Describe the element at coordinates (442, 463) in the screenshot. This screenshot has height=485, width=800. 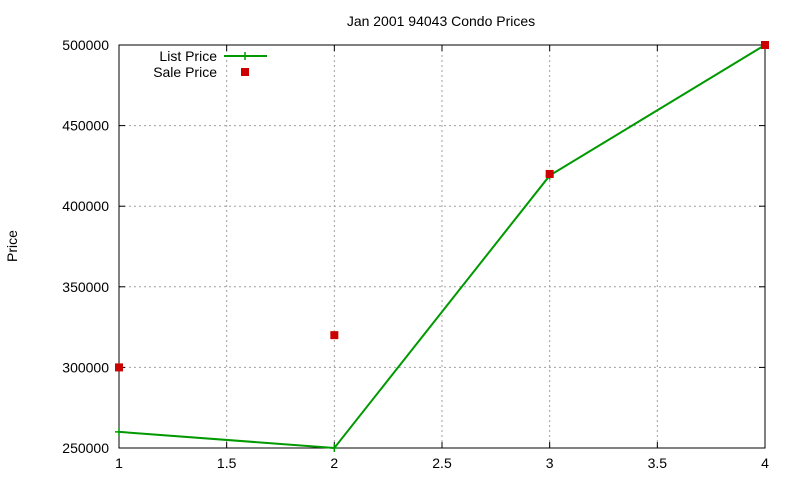
I see `x-tick-label: 2.5` at that location.